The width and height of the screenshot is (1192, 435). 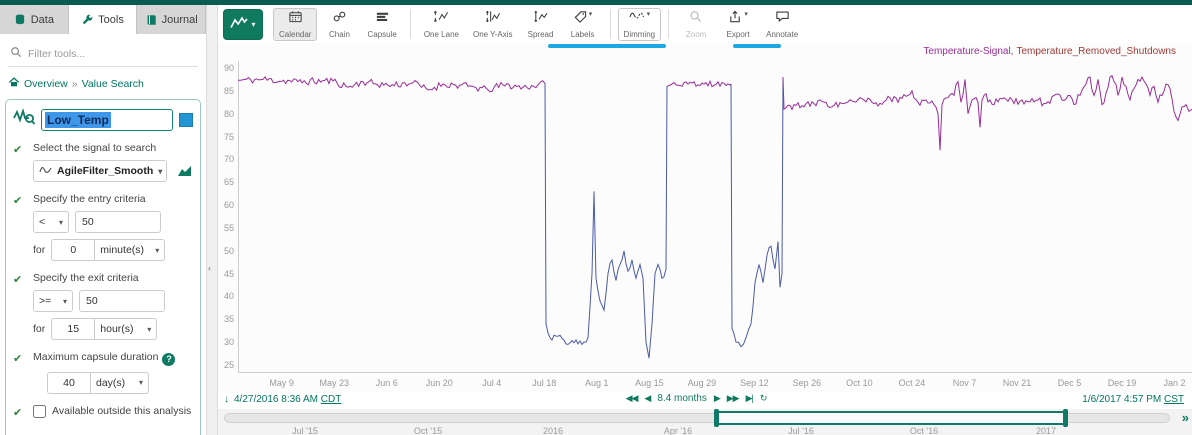 What do you see at coordinates (492, 34) in the screenshot?
I see `toolbar-button-label: One Y-Axis` at bounding box center [492, 34].